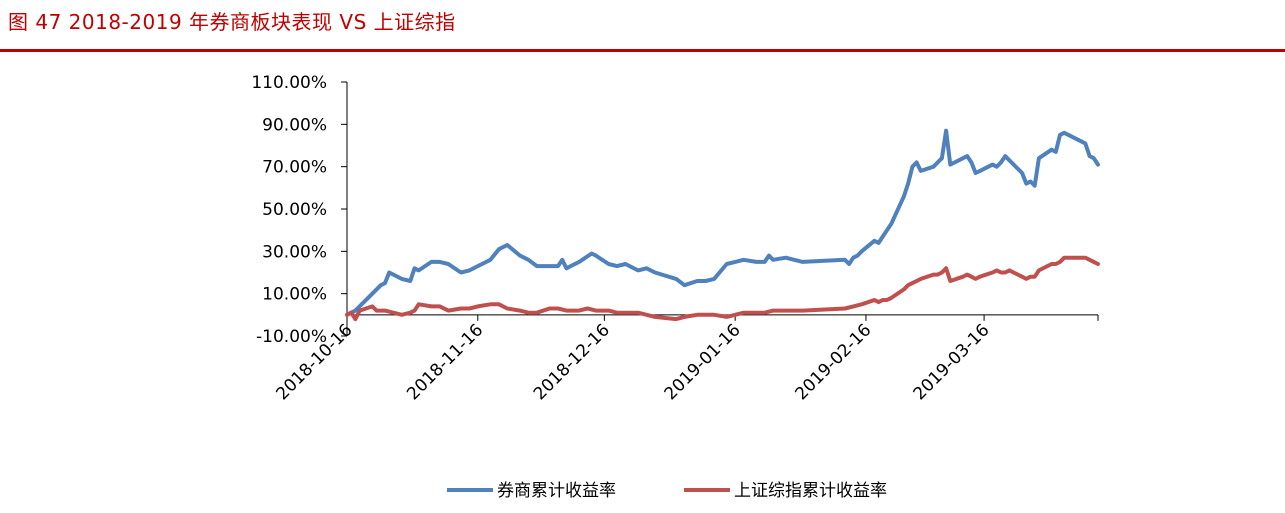 The height and width of the screenshot is (513, 1285). What do you see at coordinates (833, 362) in the screenshot?
I see `x-tick-label: 2019-02-16` at bounding box center [833, 362].